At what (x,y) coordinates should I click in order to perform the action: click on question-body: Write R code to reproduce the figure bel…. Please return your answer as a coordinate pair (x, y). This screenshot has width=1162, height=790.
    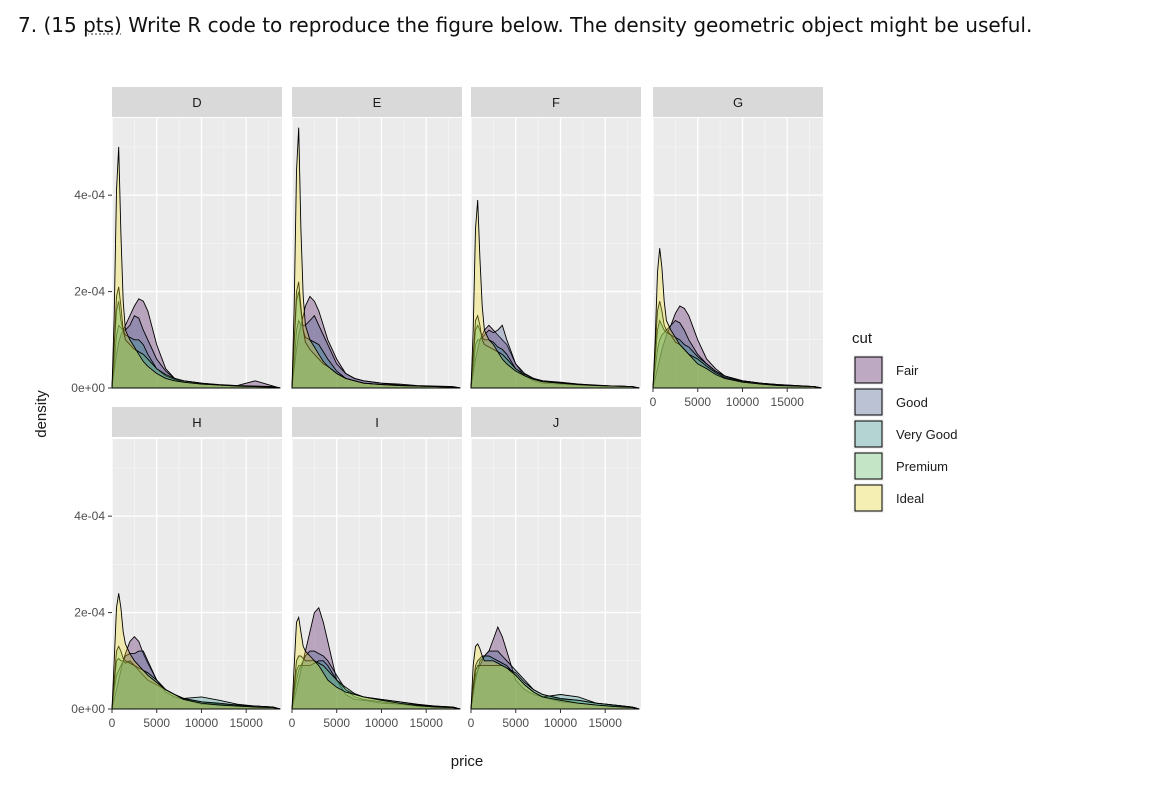
    Looking at the image, I should click on (580, 25).